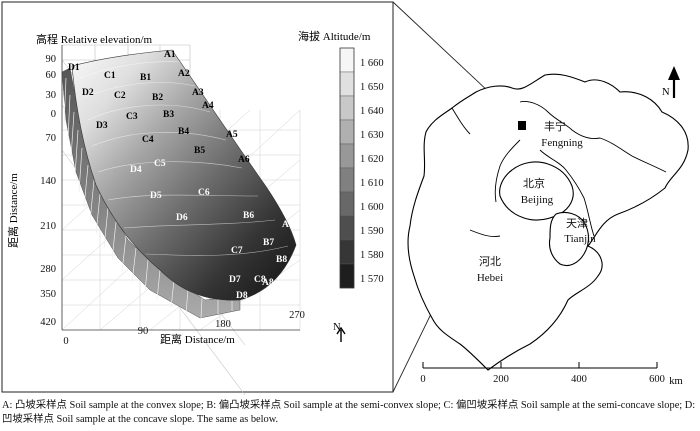 This screenshot has width=700, height=431. Describe the element at coordinates (372, 231) in the screenshot. I see `legend-value: 1 590` at that location.